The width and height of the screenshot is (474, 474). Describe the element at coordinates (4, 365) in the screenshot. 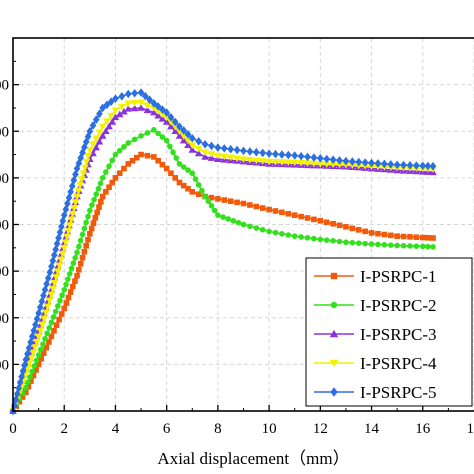

I see `y-tick-label: 100` at that location.